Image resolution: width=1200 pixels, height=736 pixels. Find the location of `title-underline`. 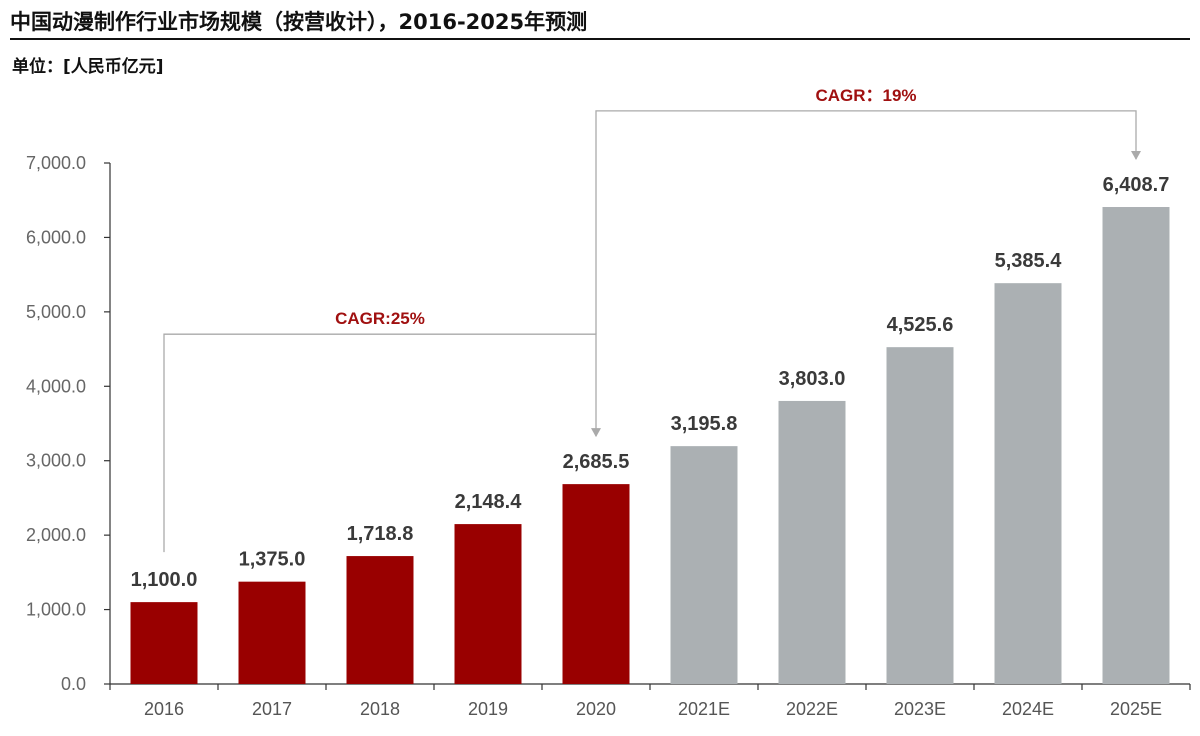

title-underline is located at coordinates (600, 39).